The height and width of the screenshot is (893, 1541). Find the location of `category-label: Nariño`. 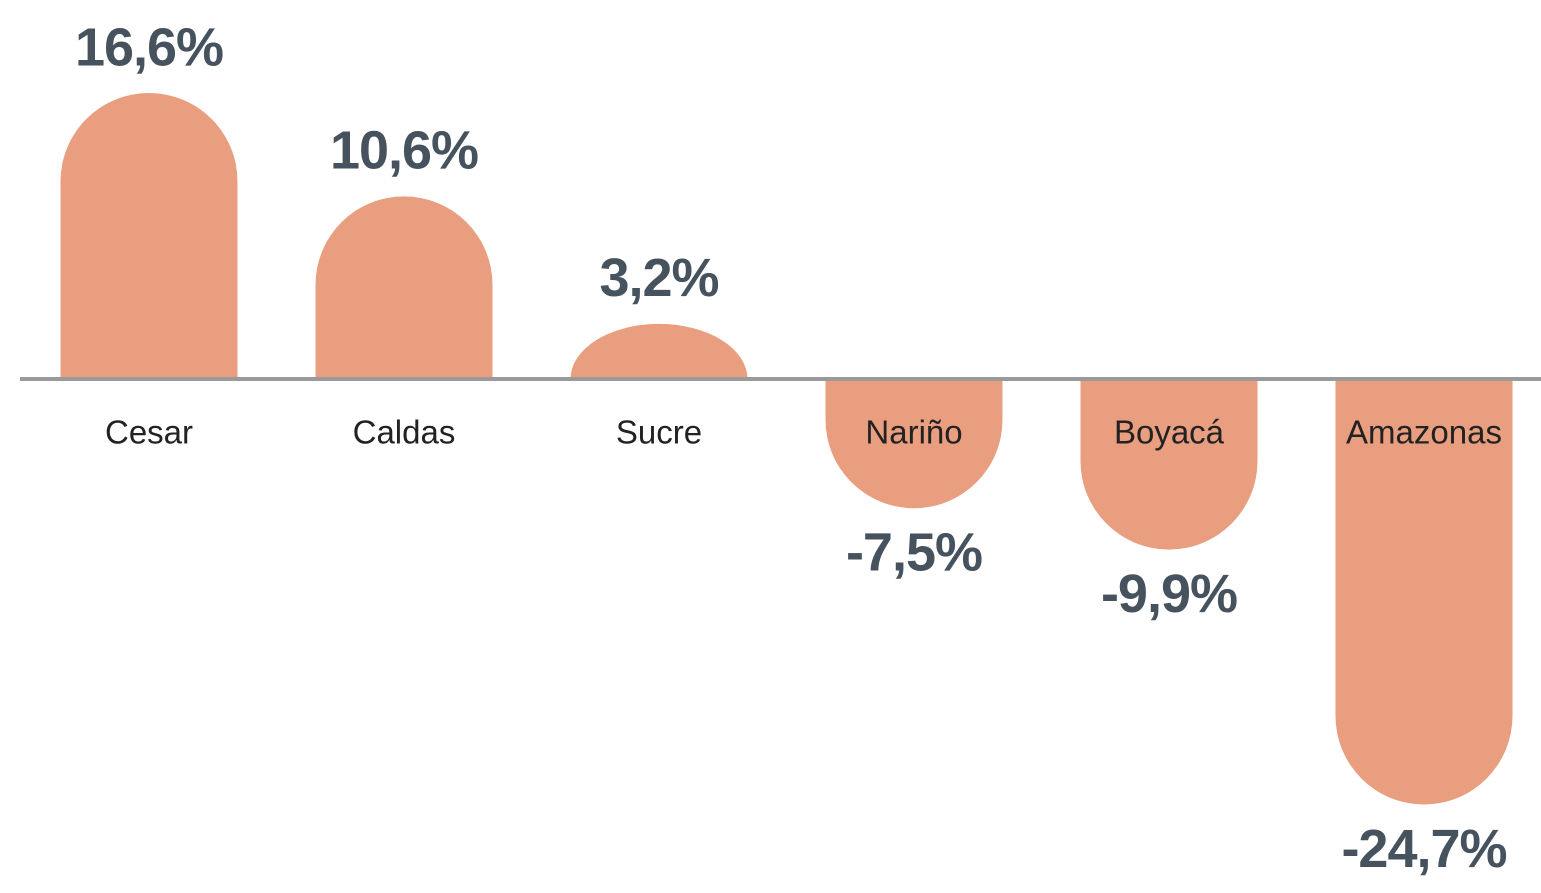

category-label: Nariño is located at coordinates (913, 432).